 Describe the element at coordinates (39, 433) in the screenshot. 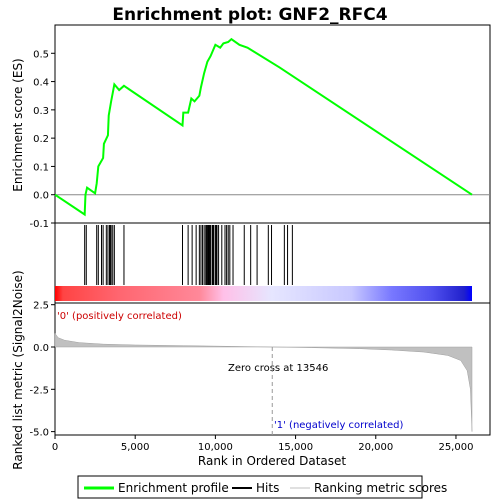

I see `ranked-ytick-label: -5.0` at that location.